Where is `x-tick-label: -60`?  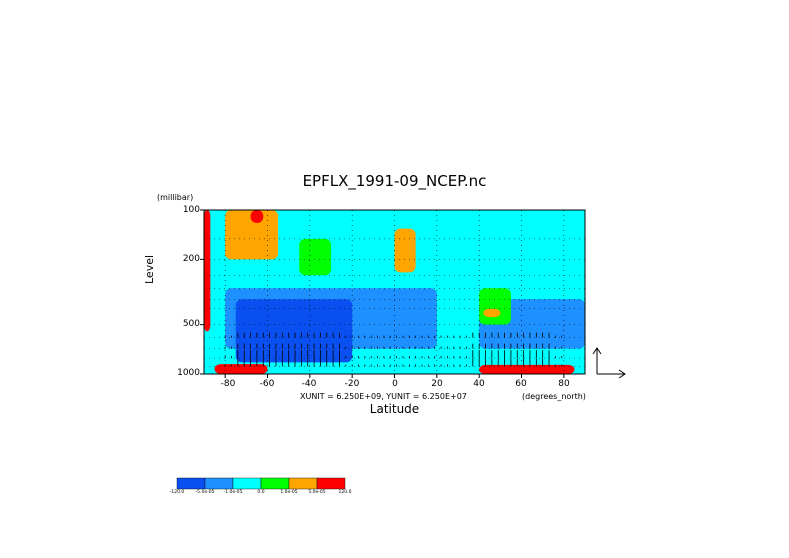 x-tick-label: -60 is located at coordinates (267, 384).